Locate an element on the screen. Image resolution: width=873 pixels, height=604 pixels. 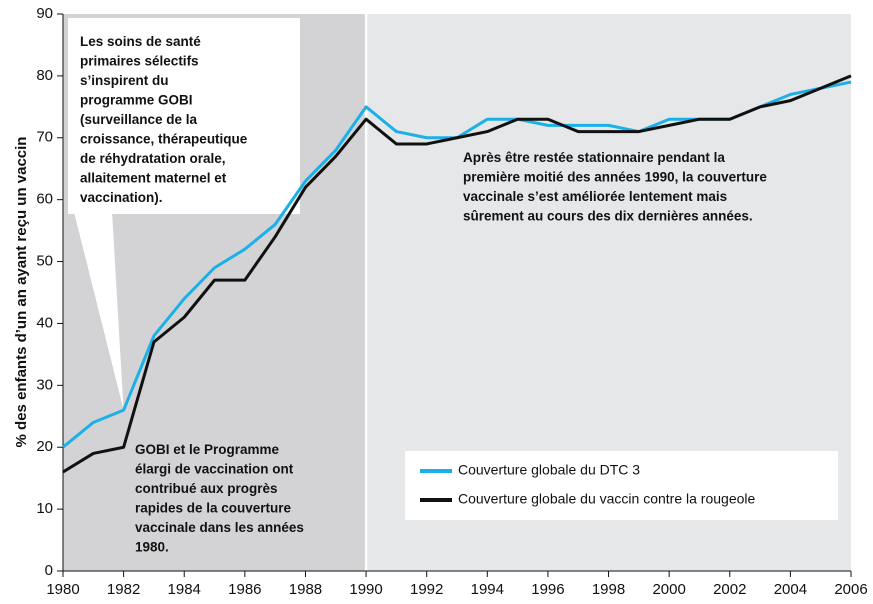
annotation: primaires sélectifs is located at coordinates (139, 61).